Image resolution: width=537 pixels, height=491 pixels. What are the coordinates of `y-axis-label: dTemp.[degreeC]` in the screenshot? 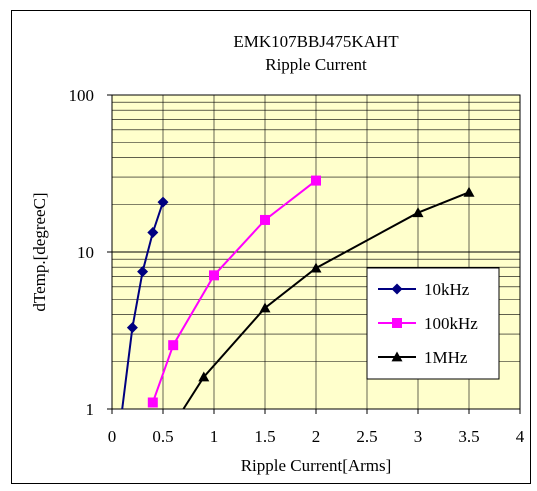 It's located at (39, 251).